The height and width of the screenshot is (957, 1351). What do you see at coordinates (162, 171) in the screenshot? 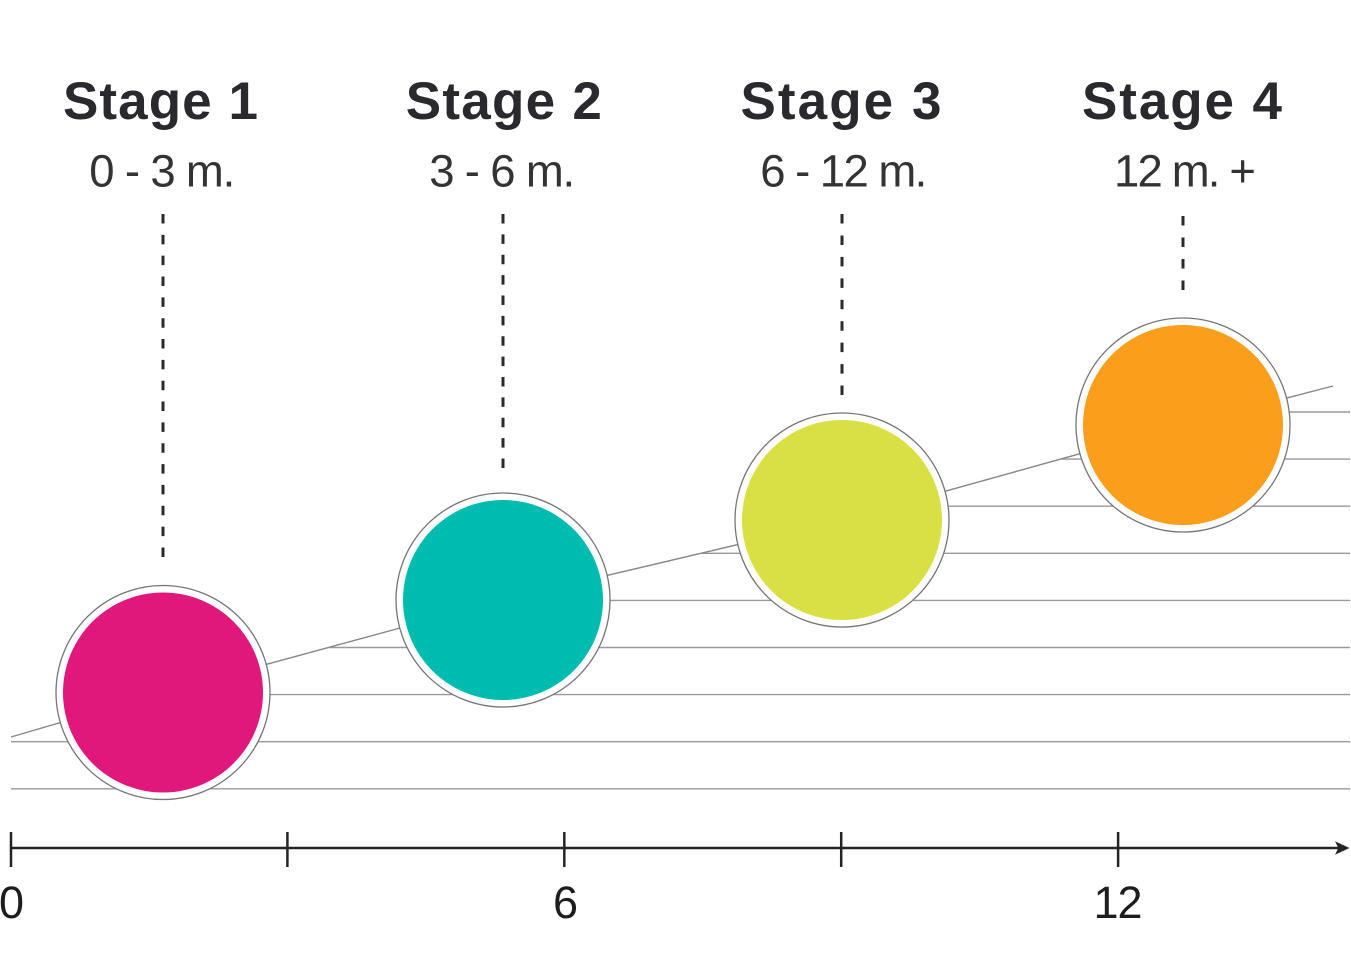
I see `svg-text: 0 - 3 m.` at bounding box center [162, 171].